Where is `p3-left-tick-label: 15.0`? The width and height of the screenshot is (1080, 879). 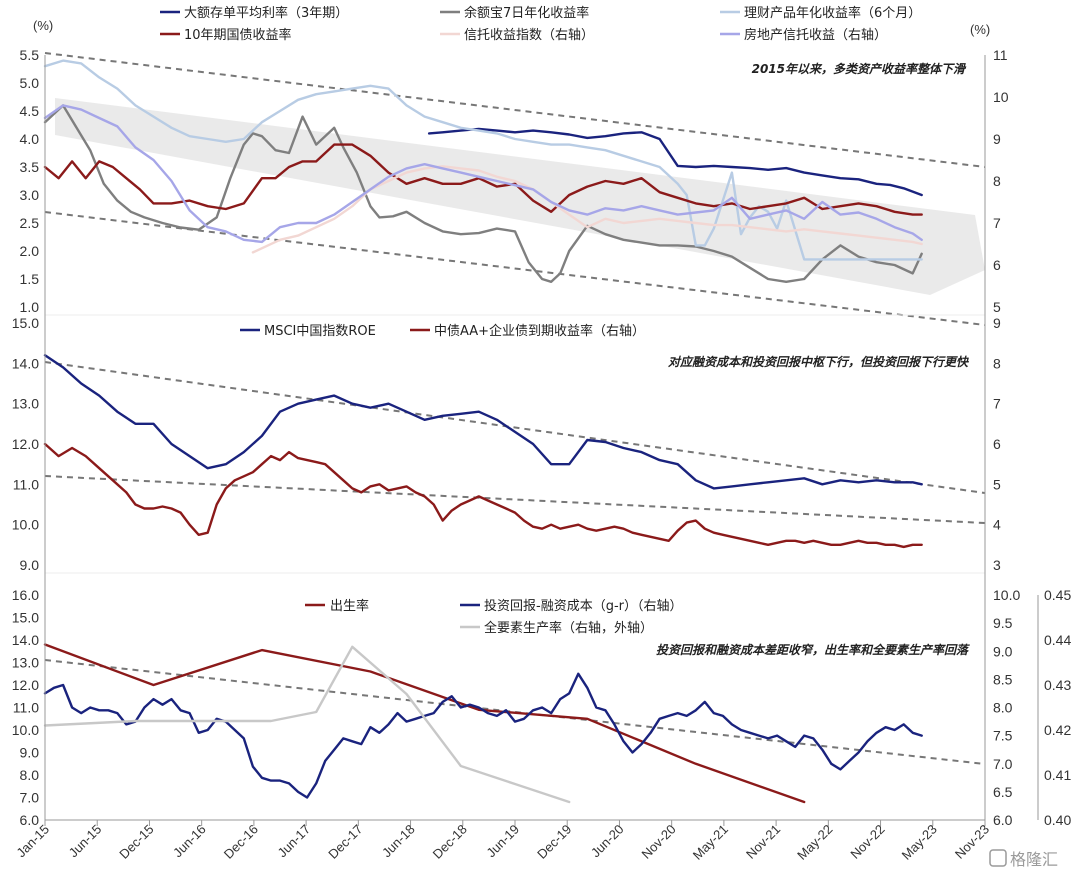 p3-left-tick-label: 15.0 is located at coordinates (25, 618).